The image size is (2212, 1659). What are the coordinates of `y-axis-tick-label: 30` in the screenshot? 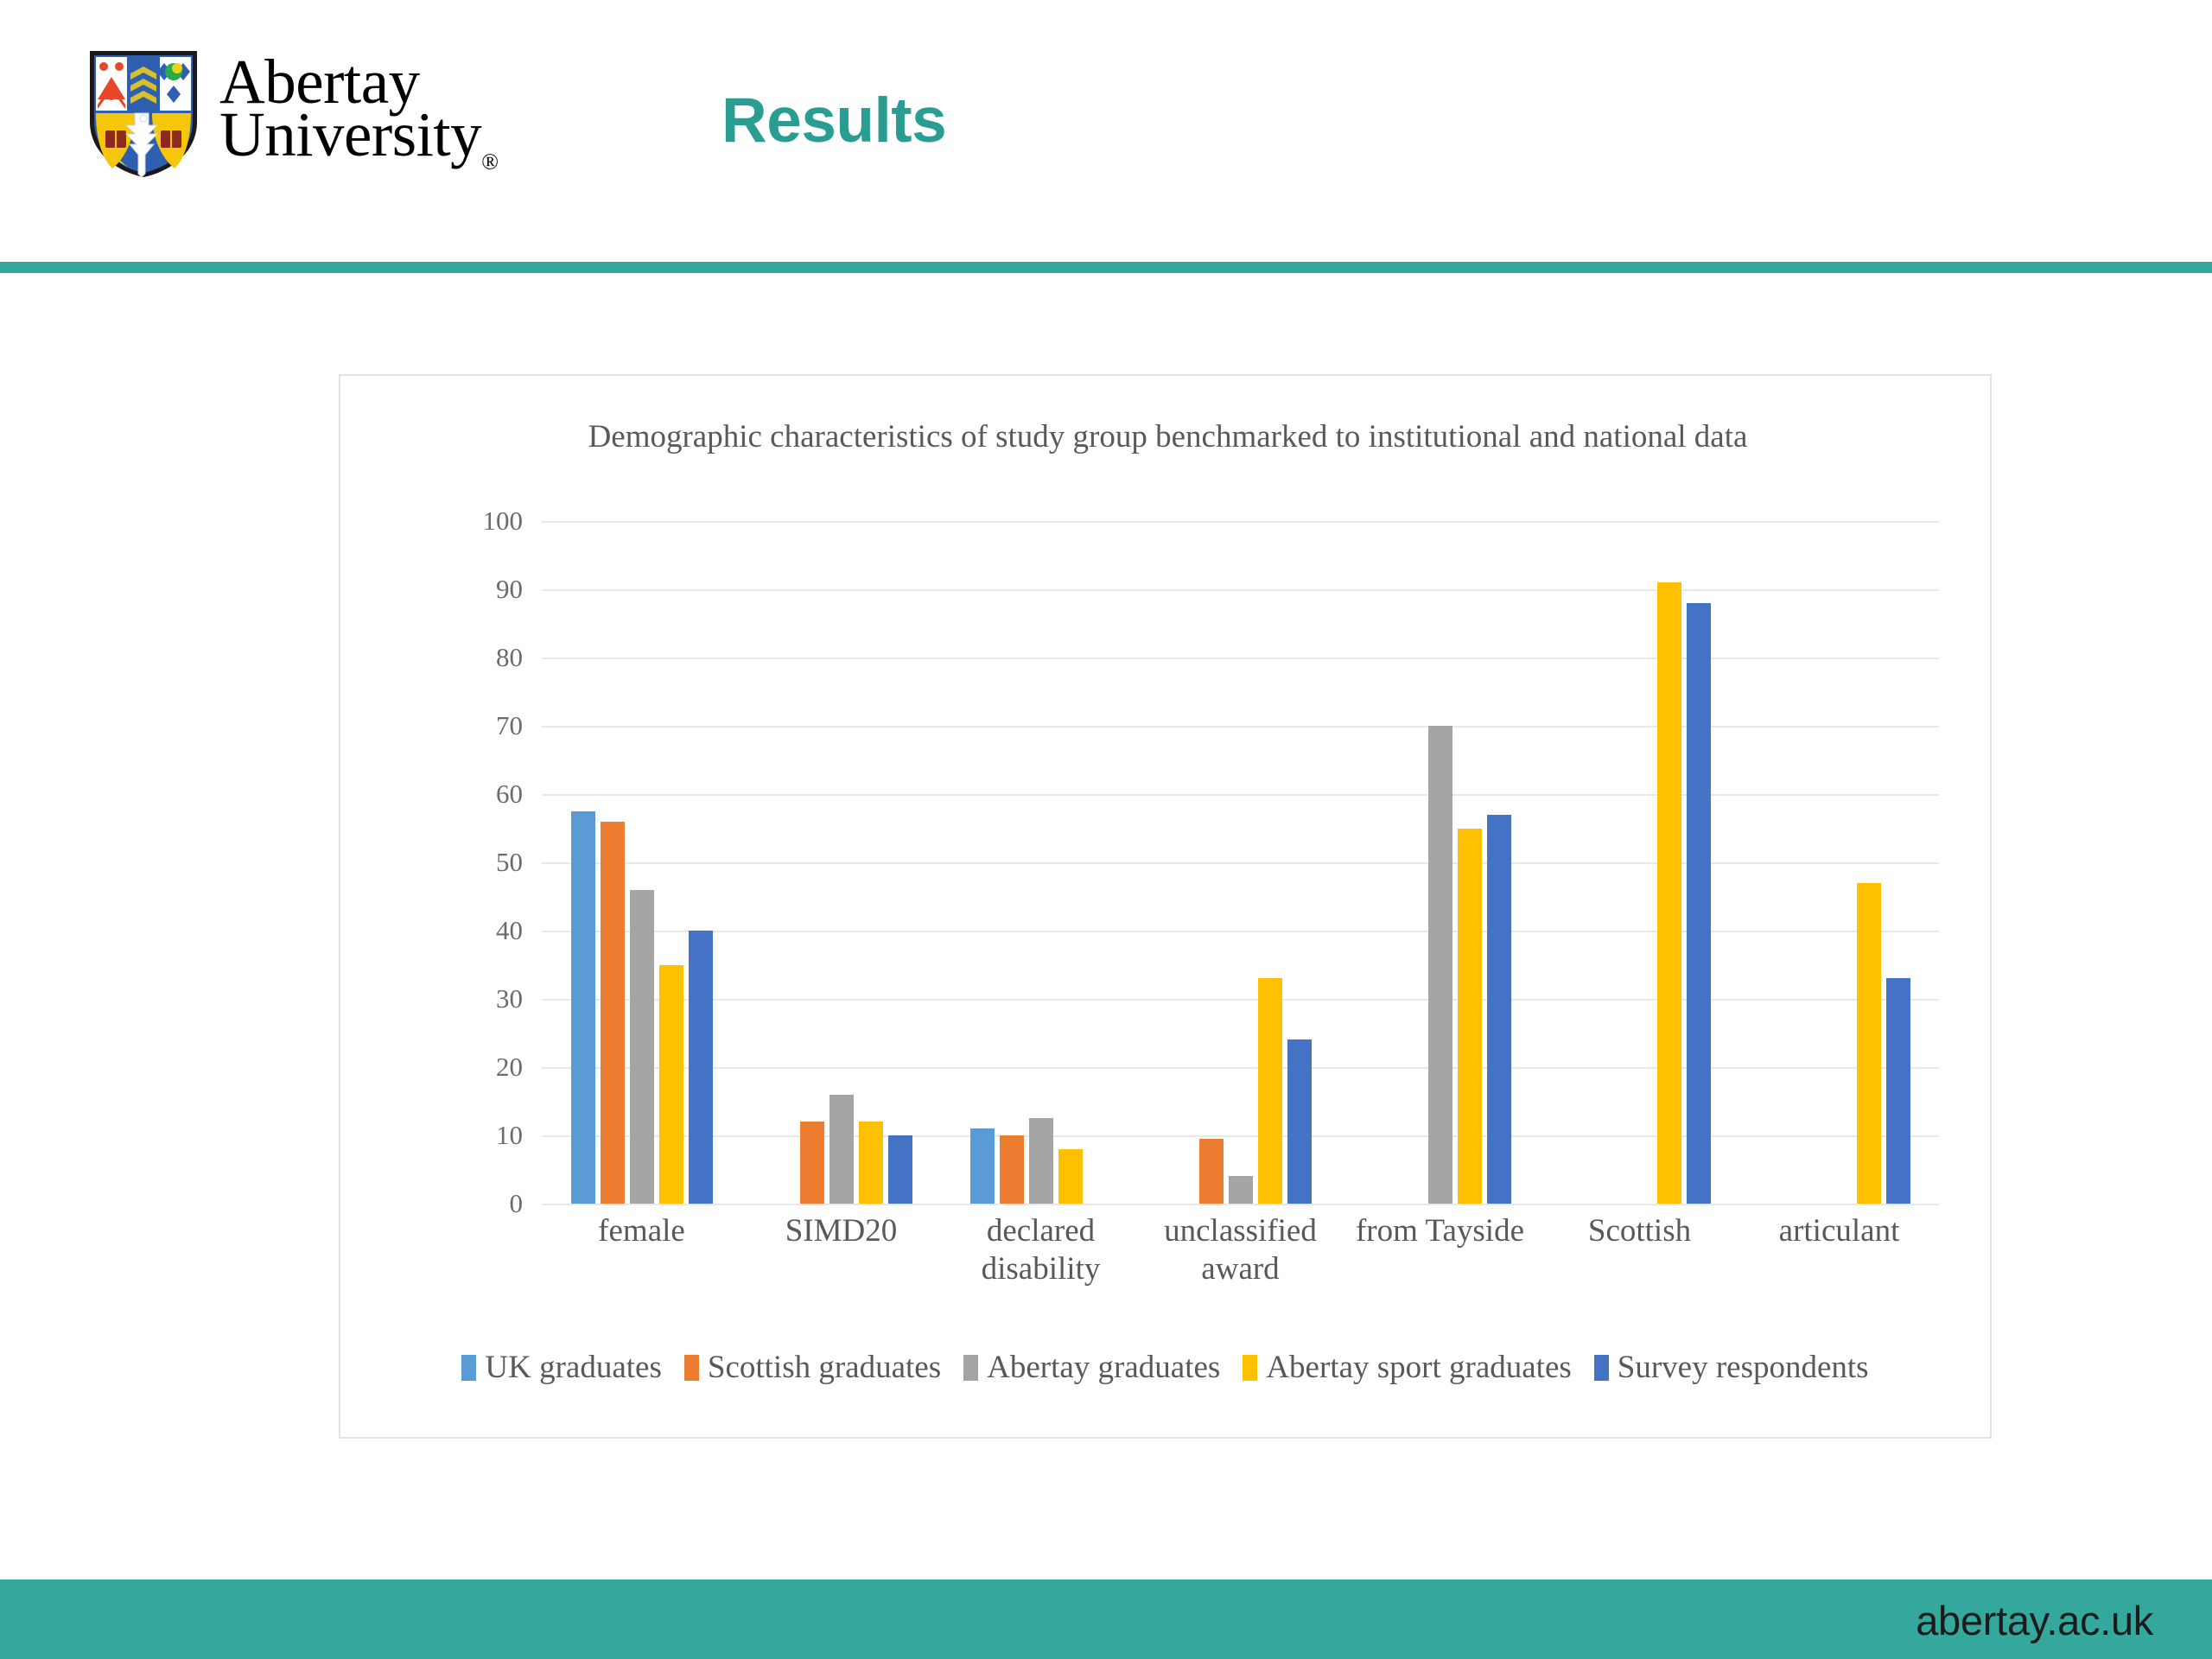 It's located at (509, 998).